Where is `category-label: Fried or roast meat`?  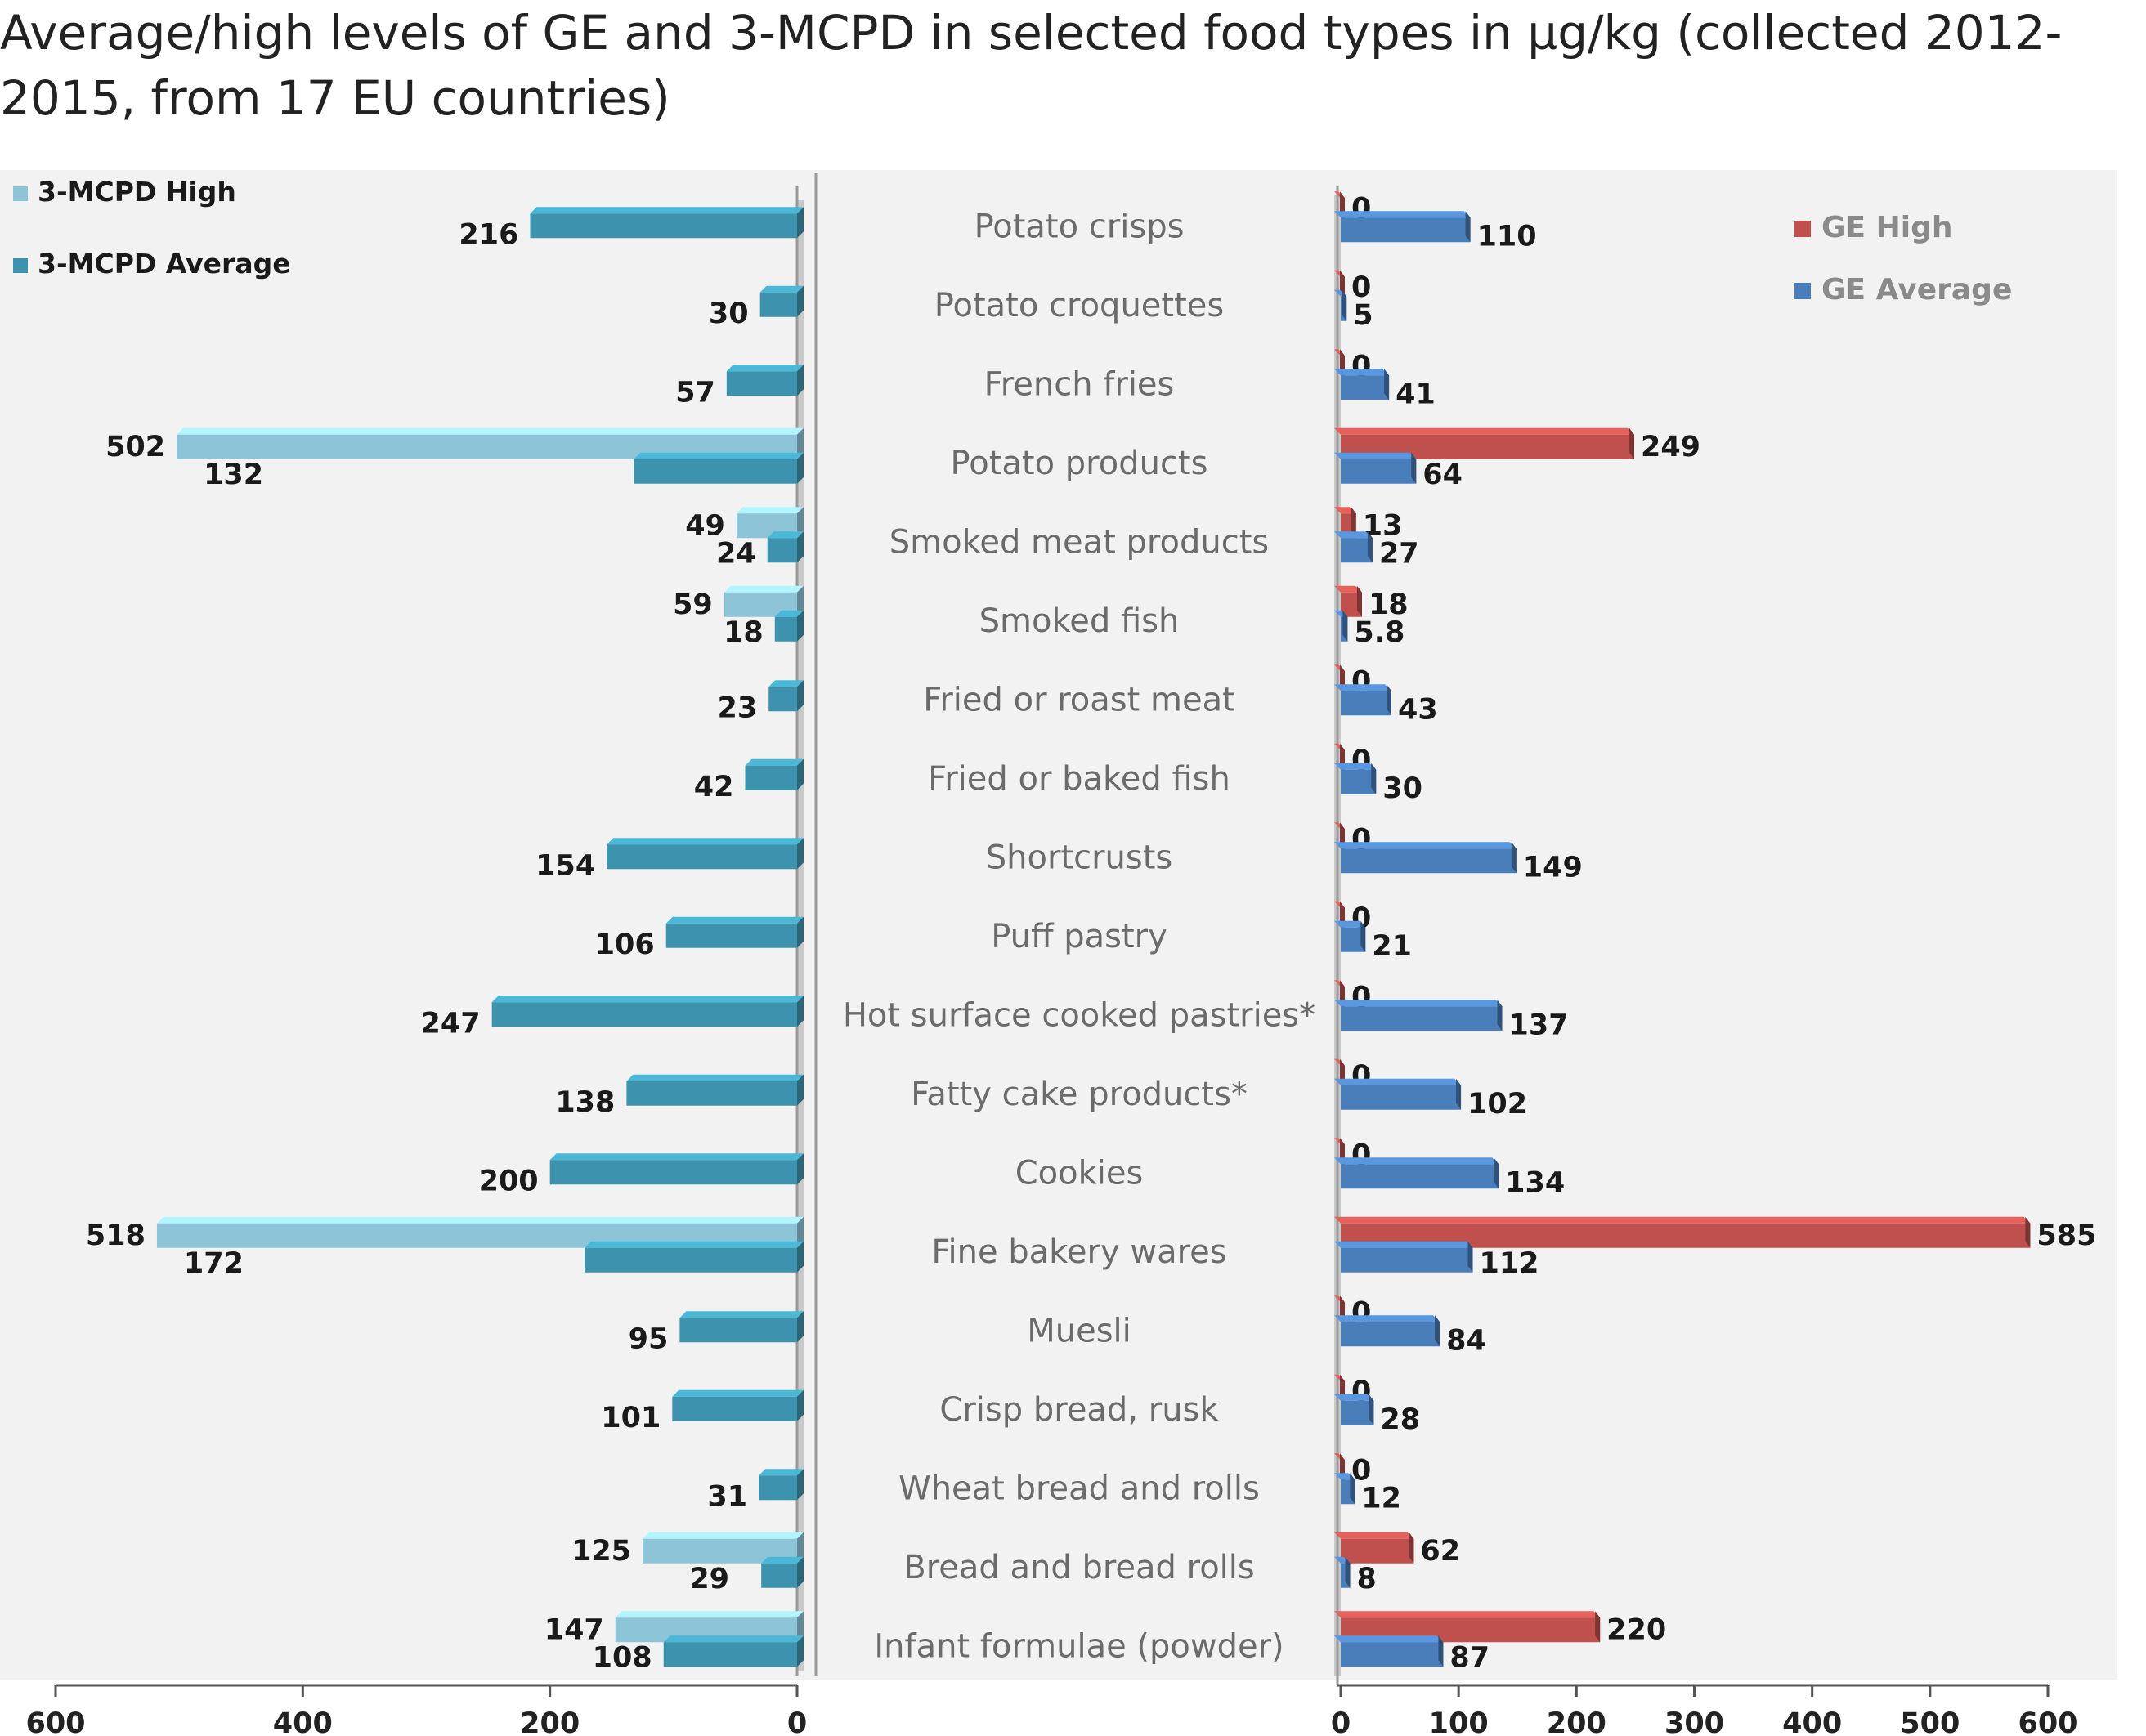 category-label: Fried or roast meat is located at coordinates (1079, 700).